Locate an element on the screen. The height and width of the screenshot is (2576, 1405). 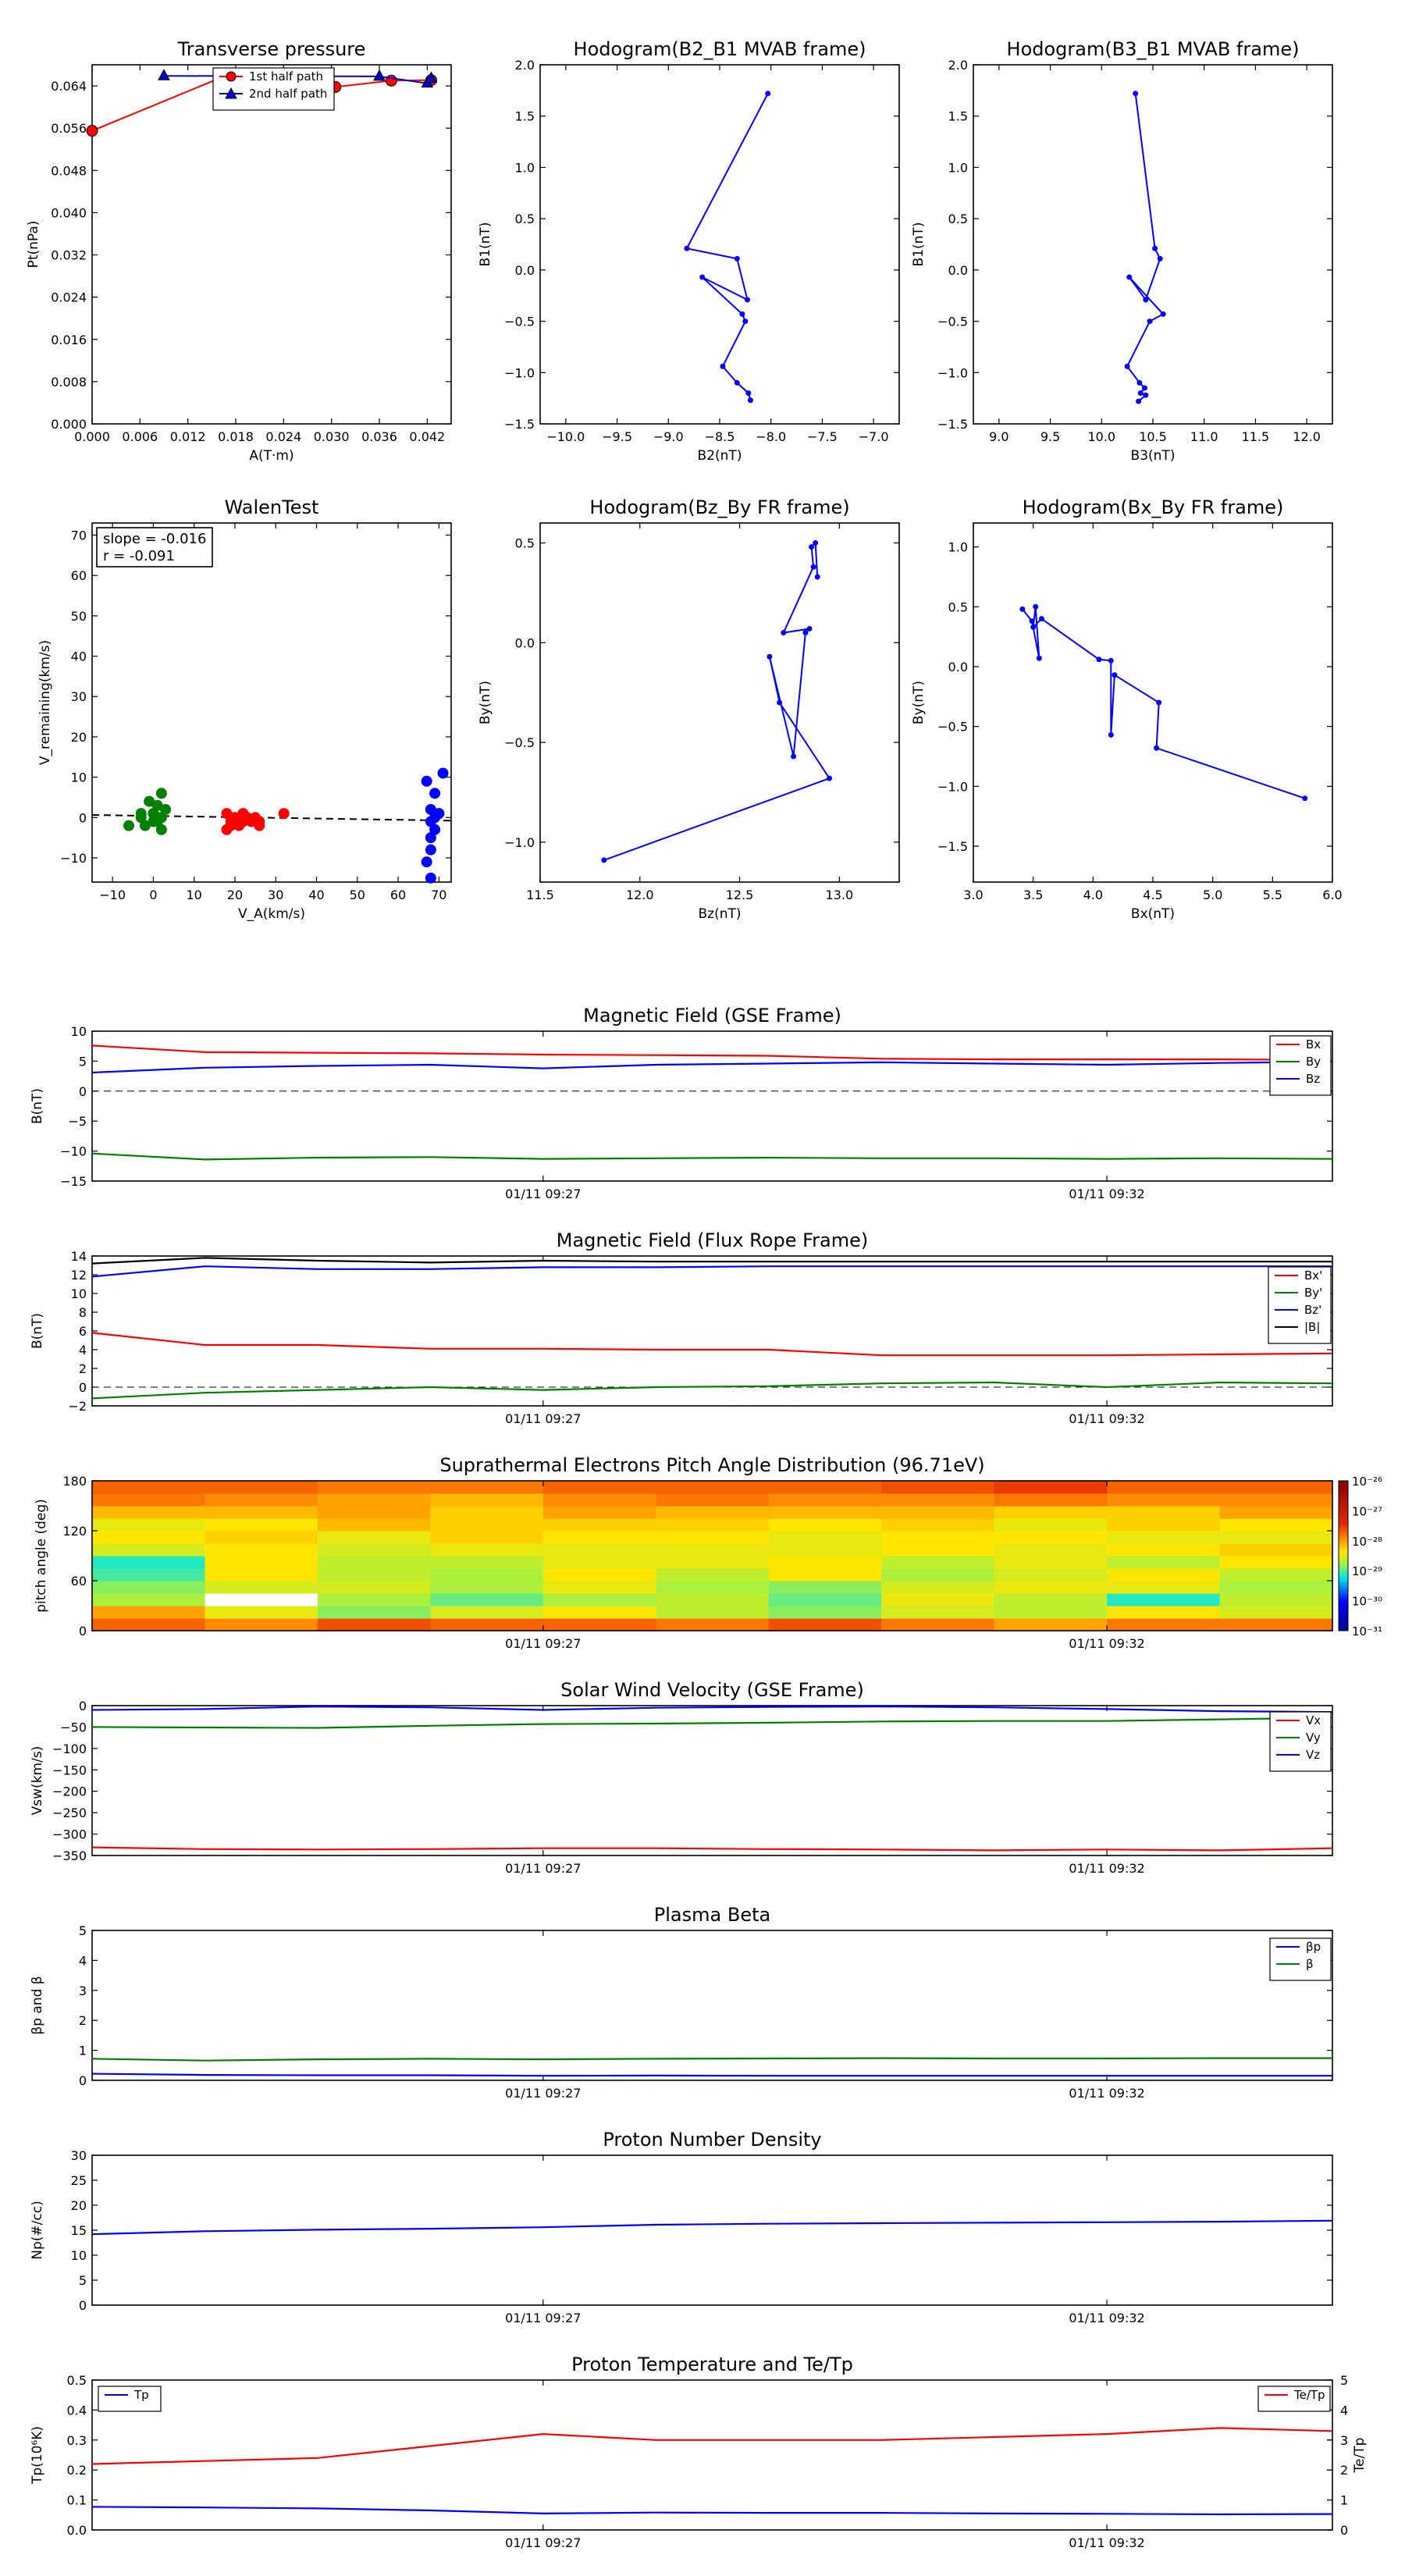
panel-title: WalenTest is located at coordinates (272, 507).